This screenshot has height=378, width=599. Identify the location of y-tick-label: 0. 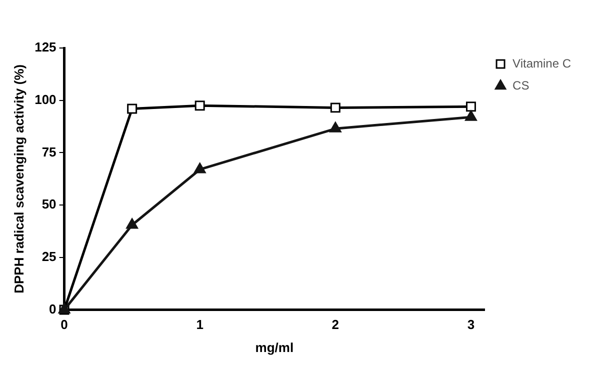
(52, 308).